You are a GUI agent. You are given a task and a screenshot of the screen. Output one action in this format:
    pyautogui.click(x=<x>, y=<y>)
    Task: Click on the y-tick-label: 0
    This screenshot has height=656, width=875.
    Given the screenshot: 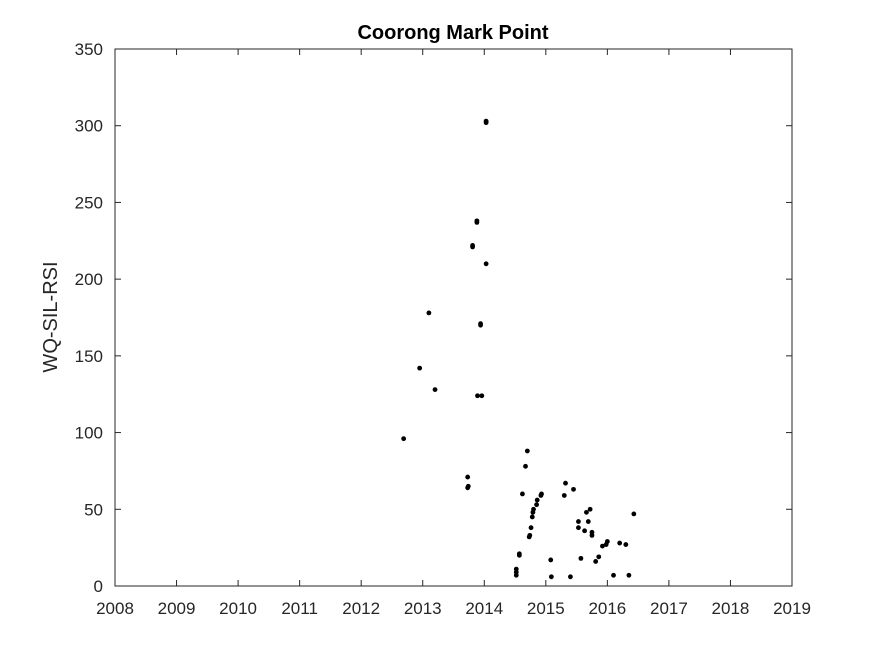 What is the action you would take?
    pyautogui.click(x=98, y=586)
    